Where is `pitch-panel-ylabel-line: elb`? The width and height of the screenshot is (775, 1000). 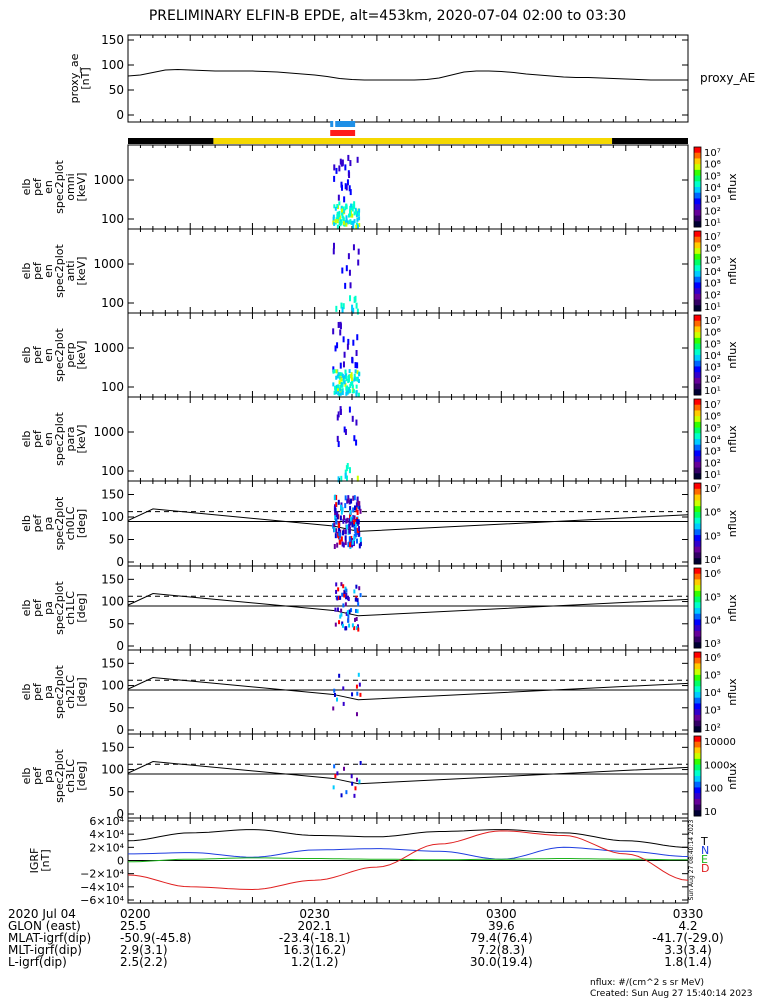
pitch-panel-ylabel-line: elb is located at coordinates (26, 692).